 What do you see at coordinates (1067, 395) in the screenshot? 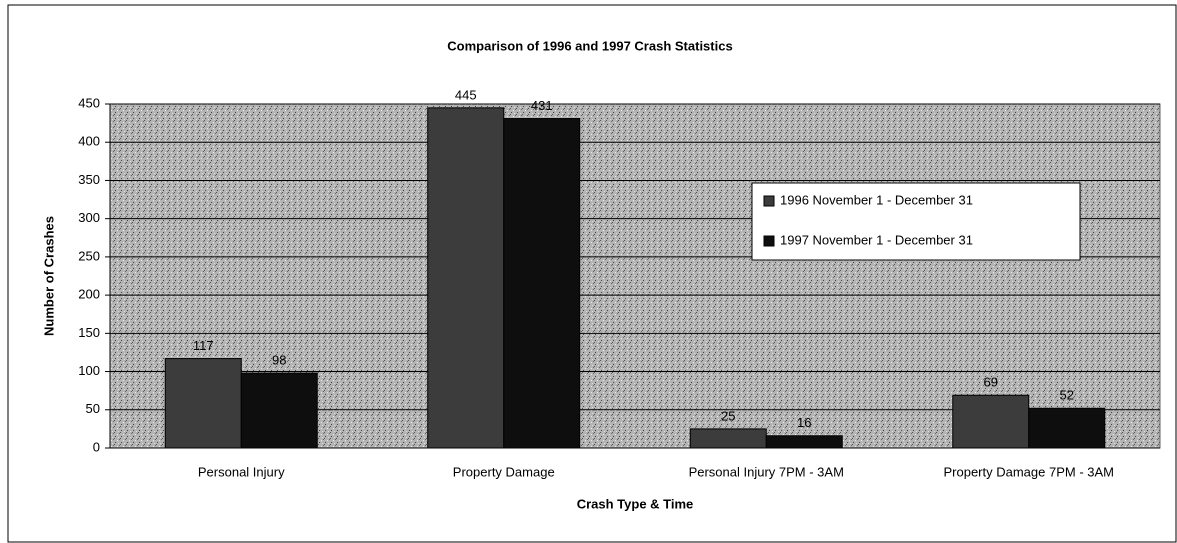
I see `value-label: 52` at bounding box center [1067, 395].